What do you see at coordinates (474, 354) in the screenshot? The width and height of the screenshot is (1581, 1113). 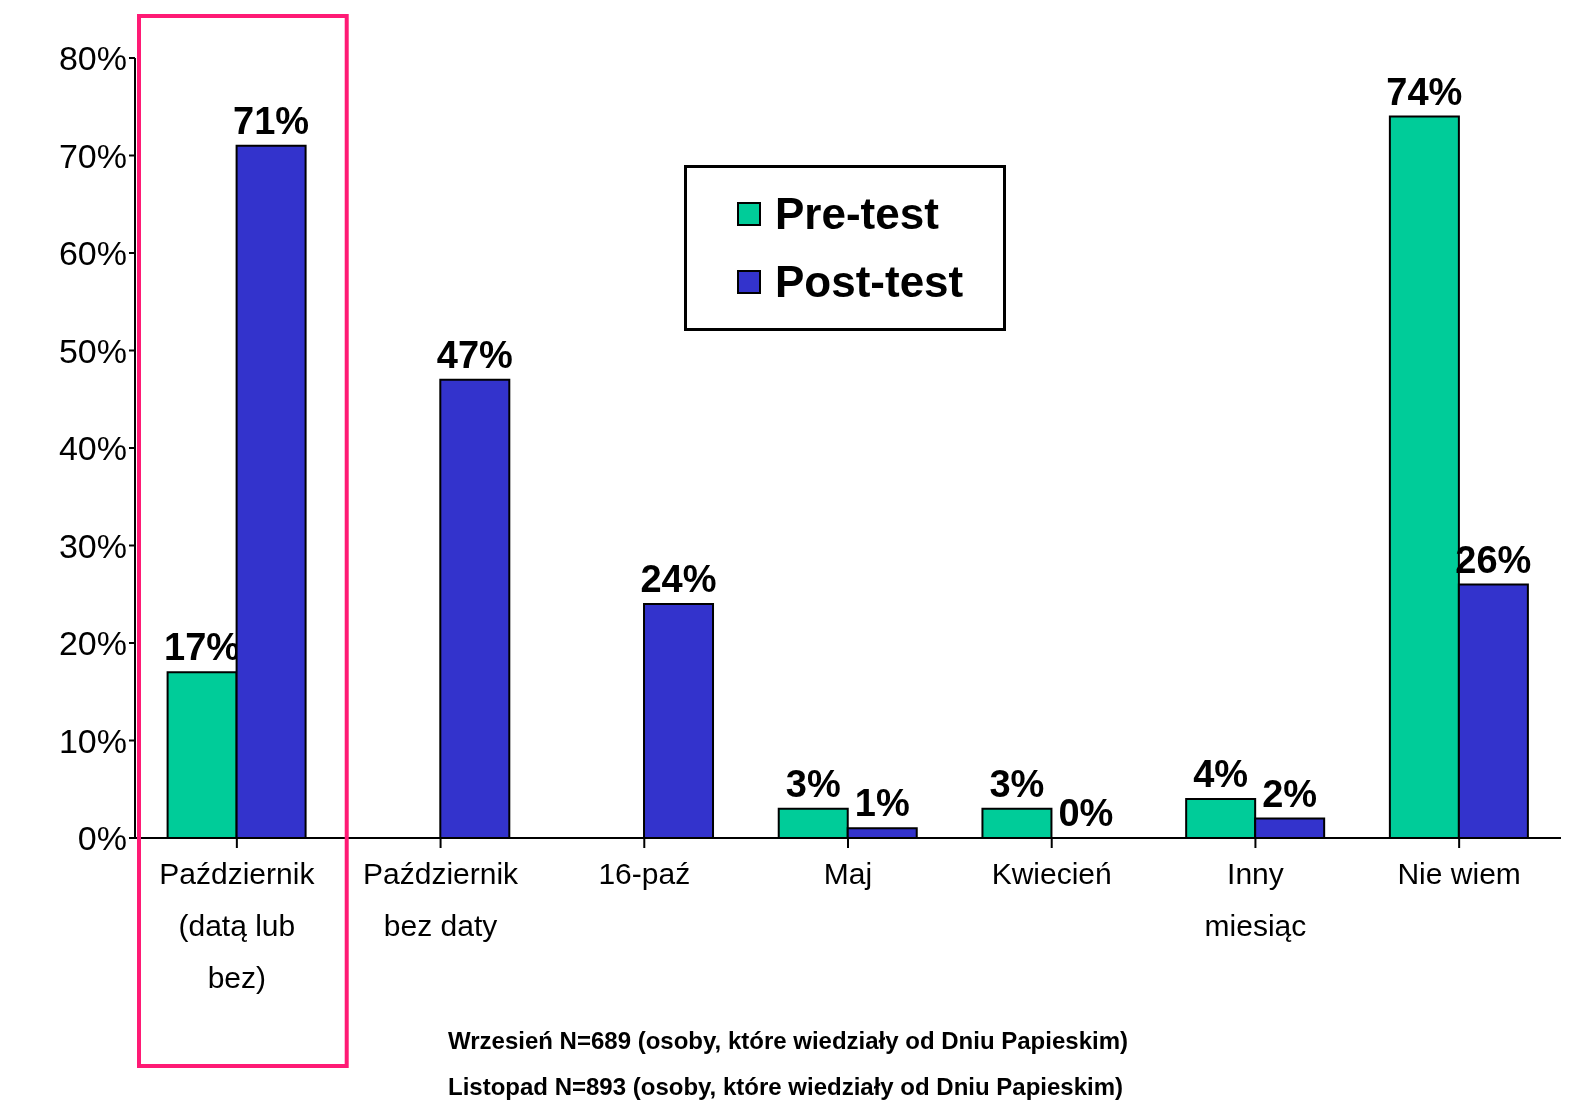 I see `data-label: 47%` at bounding box center [474, 354].